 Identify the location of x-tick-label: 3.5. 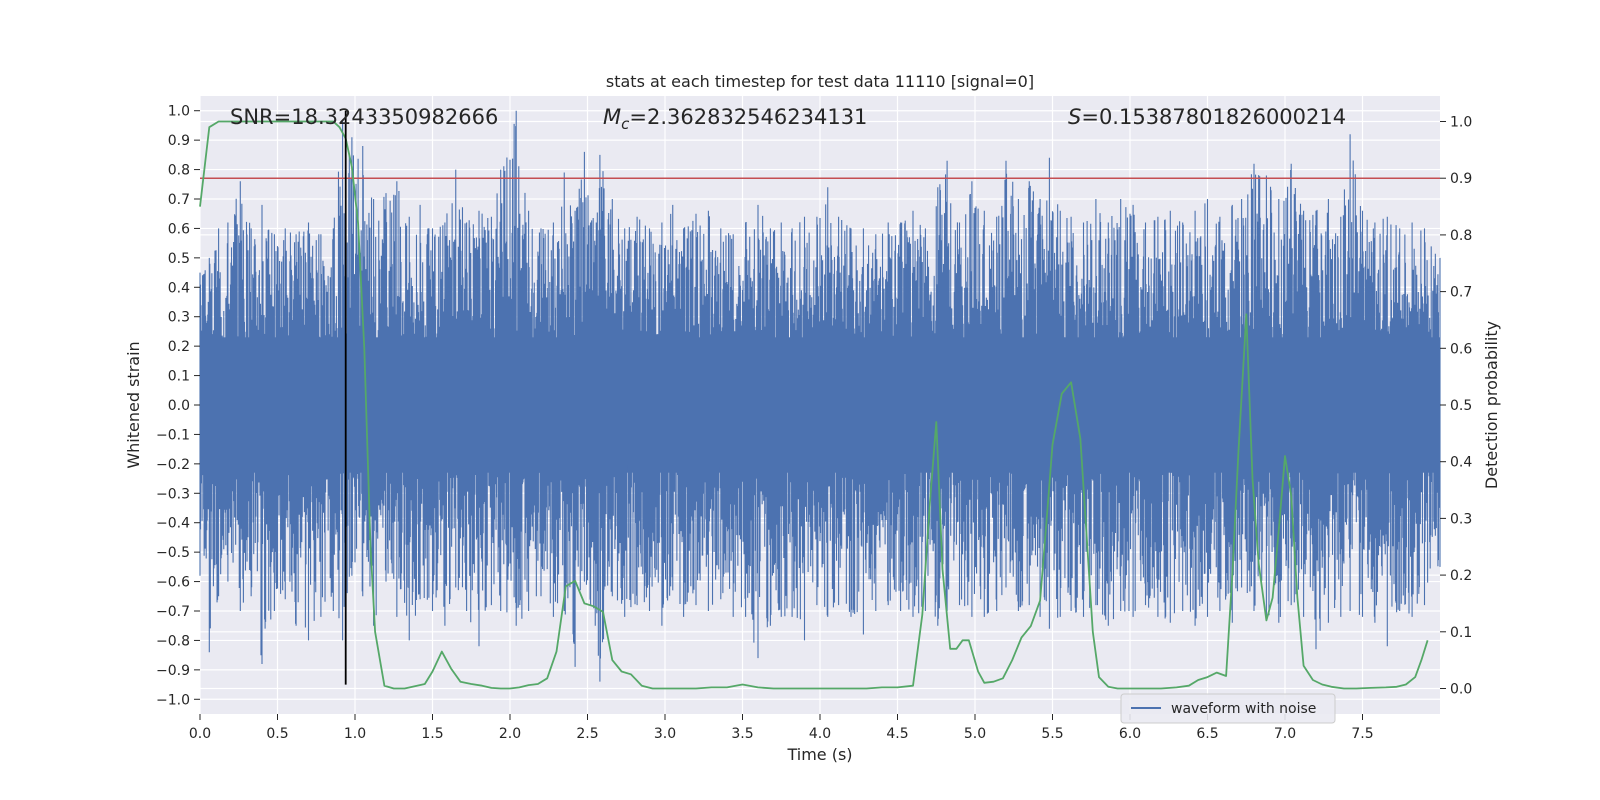
(742, 734).